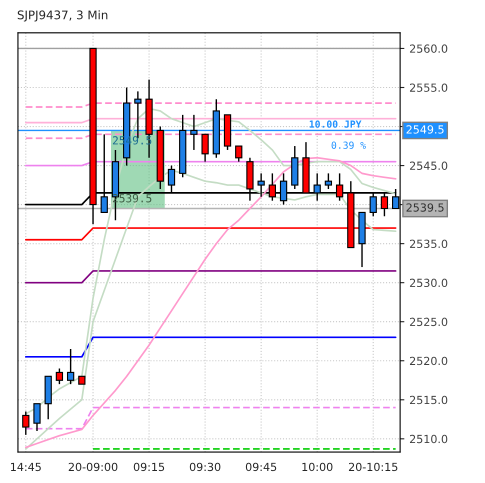  I want to click on y-tick-label: 2510.0, so click(429, 439).